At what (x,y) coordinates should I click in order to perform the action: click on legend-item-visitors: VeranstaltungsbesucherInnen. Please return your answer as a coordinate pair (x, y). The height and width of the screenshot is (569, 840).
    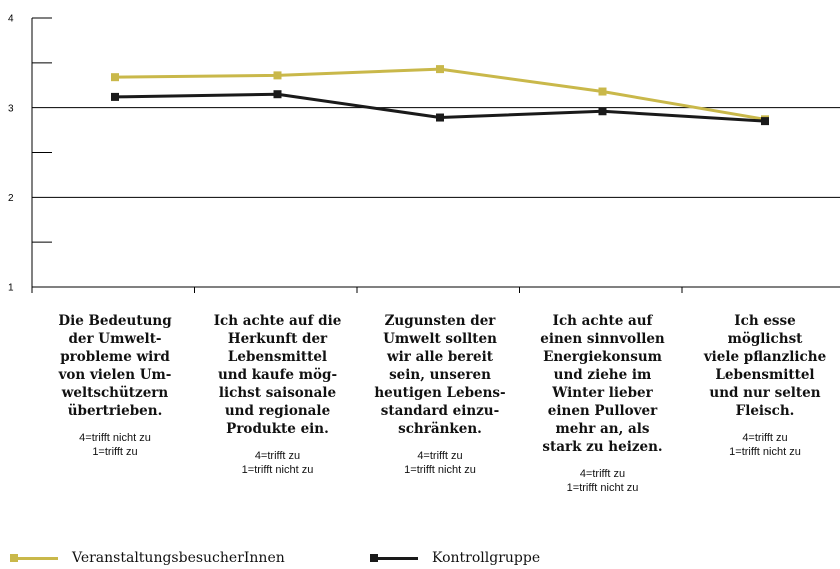
    Looking at the image, I should click on (147, 558).